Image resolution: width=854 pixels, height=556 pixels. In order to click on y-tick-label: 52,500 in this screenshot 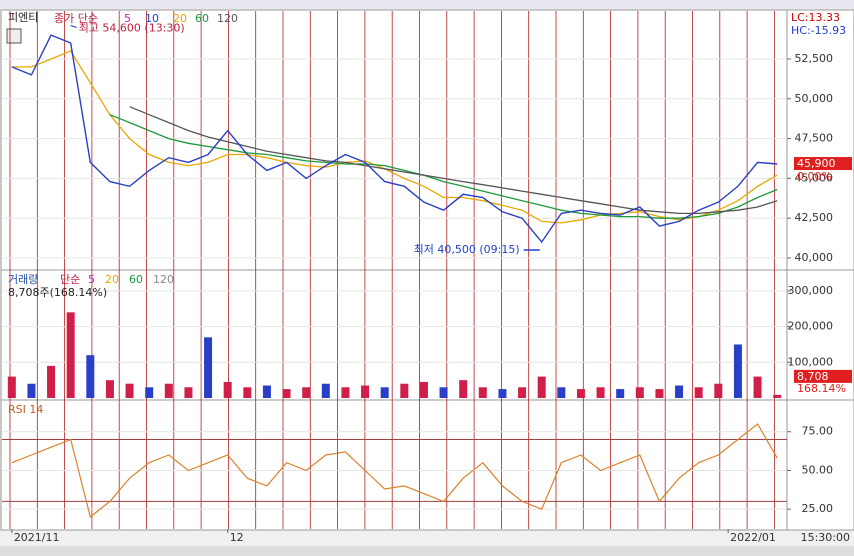, I will do `click(814, 58)`.